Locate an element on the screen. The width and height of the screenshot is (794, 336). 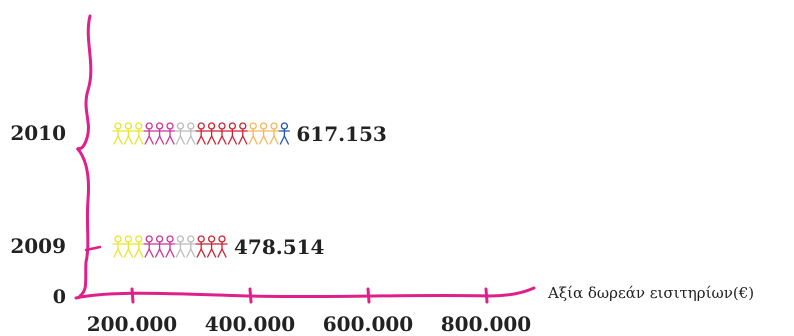
x-tick-label: 400.000 is located at coordinates (250, 324).